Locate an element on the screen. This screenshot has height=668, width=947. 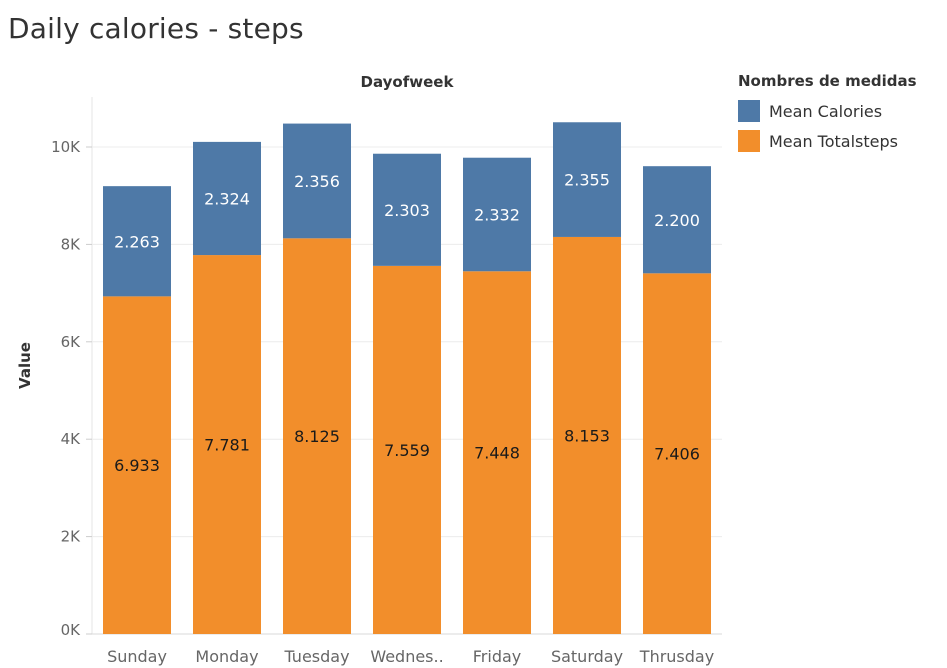
data-label-mean-totalsteps: 8.153 is located at coordinates (587, 435).